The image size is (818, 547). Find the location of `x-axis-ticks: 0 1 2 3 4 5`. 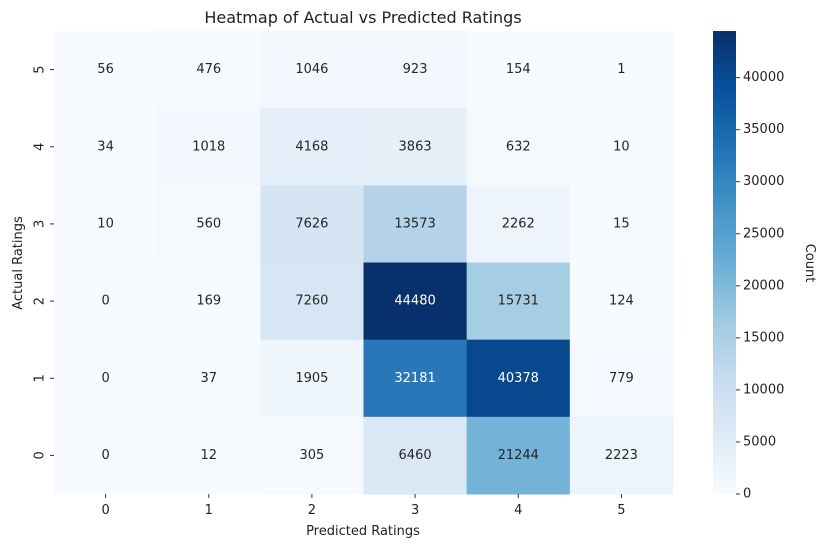

x-axis-ticks: 0 1 2 3 4 5 is located at coordinates (363, 506).